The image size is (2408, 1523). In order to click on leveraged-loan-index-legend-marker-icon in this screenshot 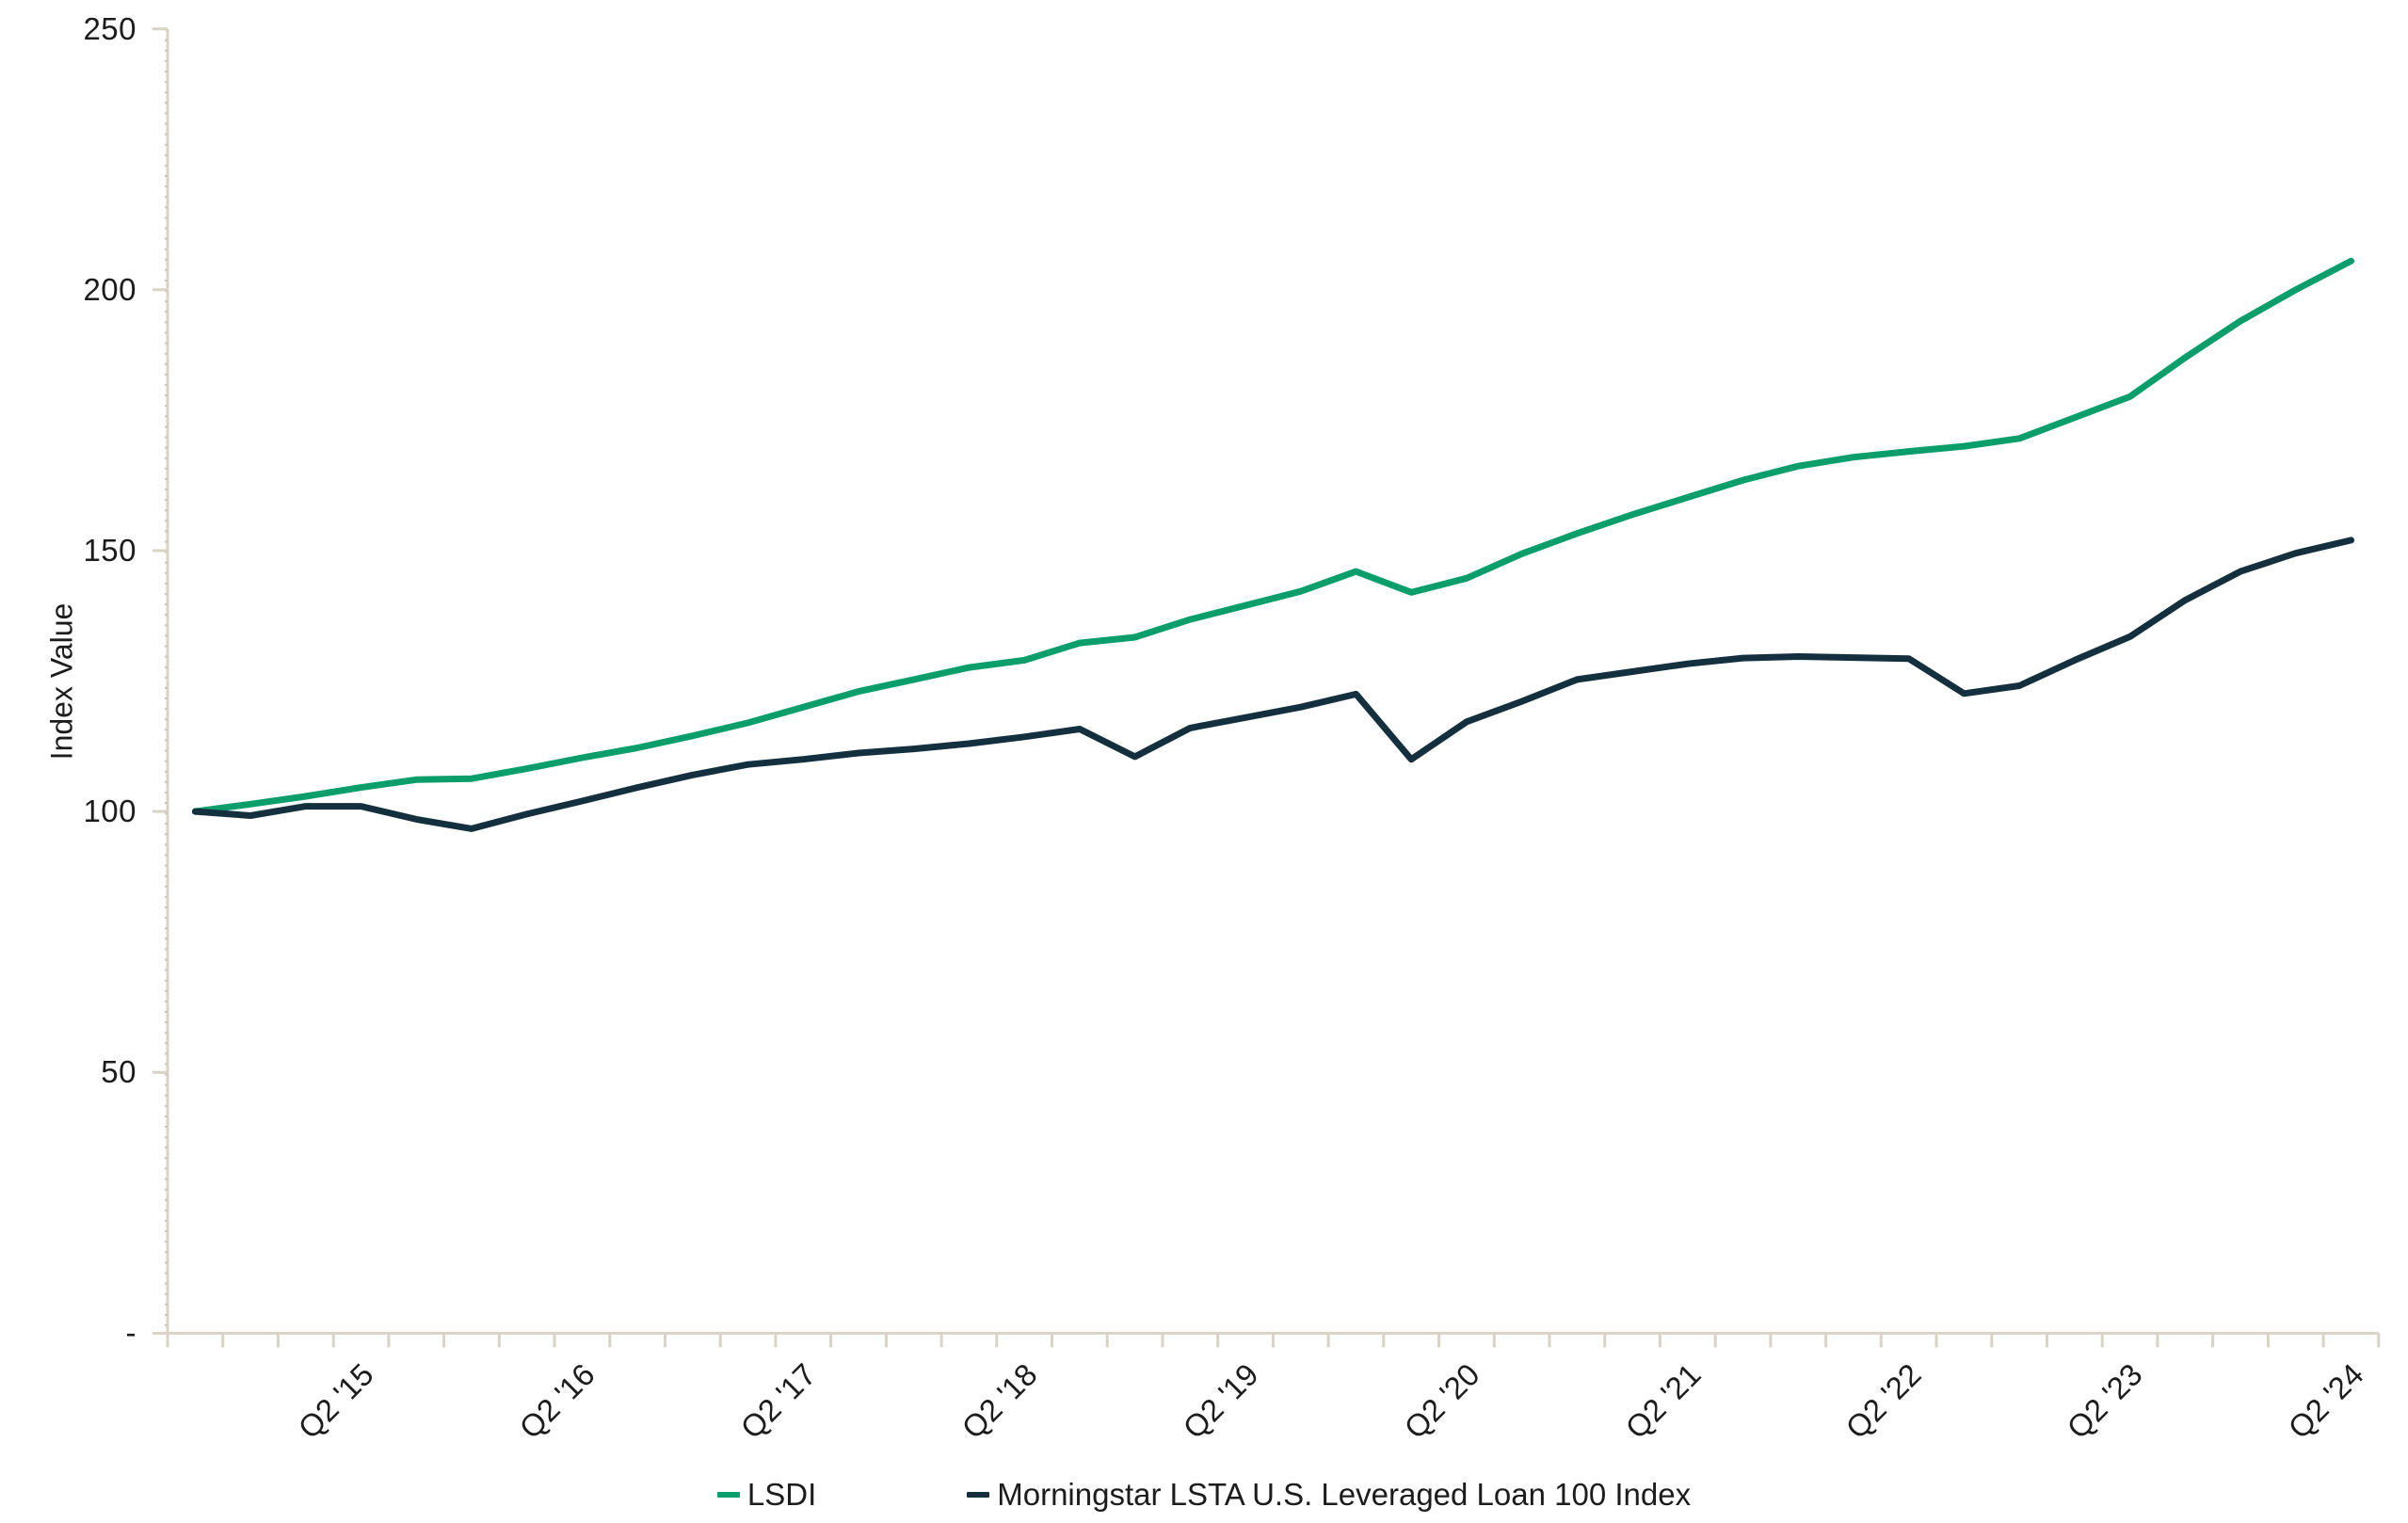, I will do `click(979, 1495)`.